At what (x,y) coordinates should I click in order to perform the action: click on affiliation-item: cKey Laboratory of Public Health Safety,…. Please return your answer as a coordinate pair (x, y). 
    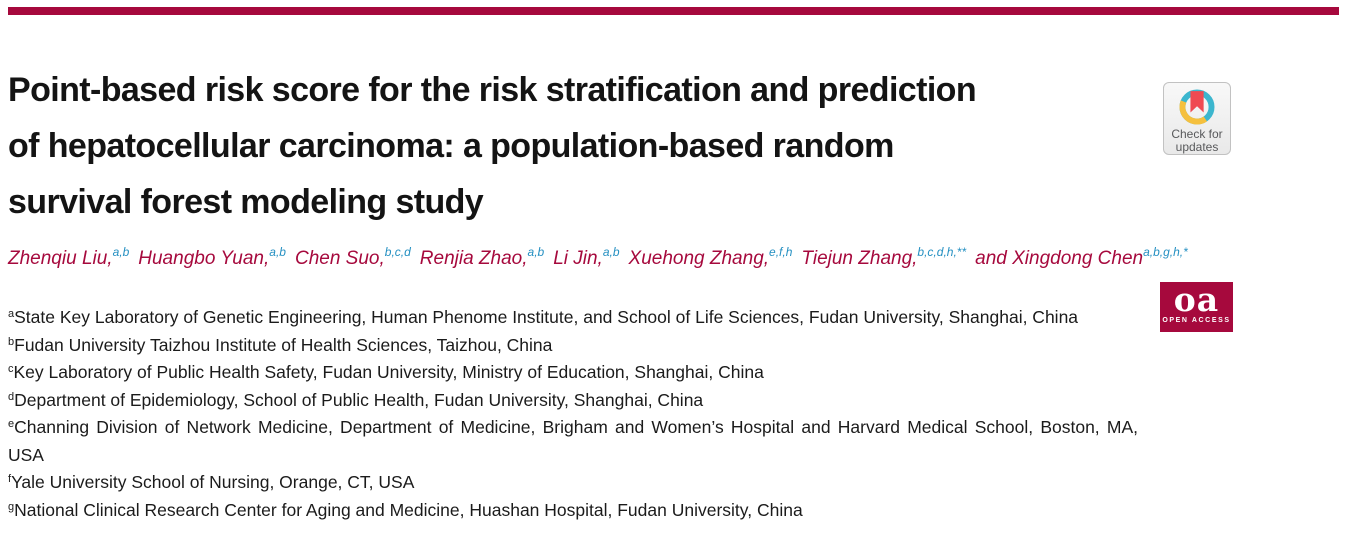
    Looking at the image, I should click on (573, 373).